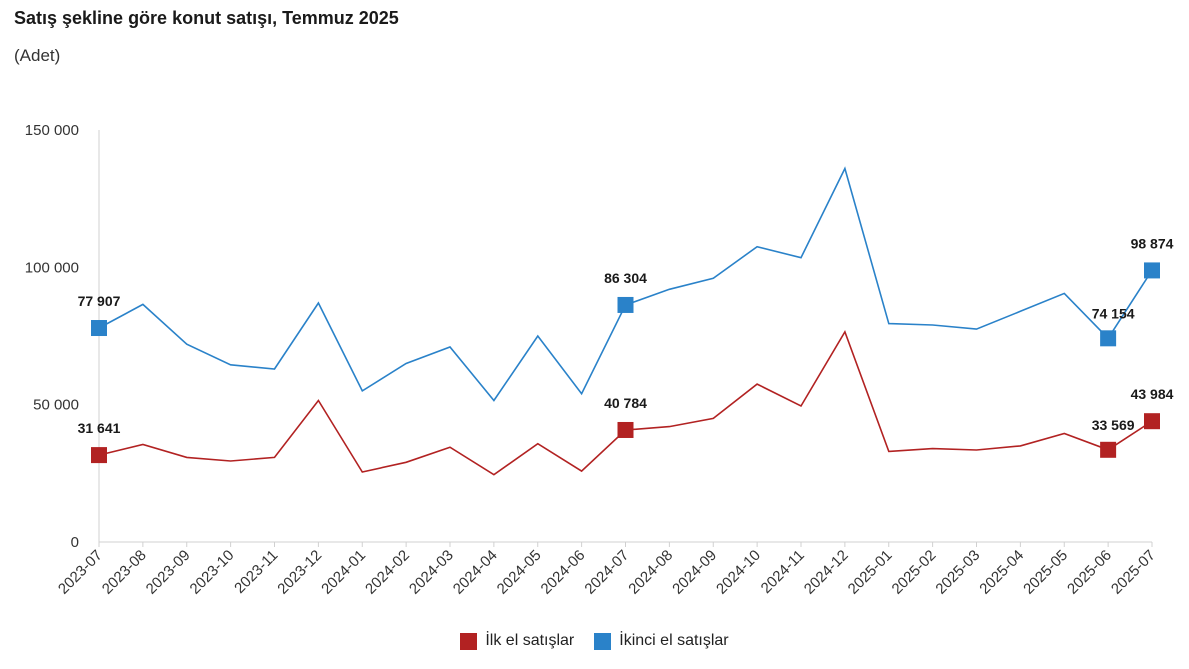 This screenshot has height=669, width=1189. What do you see at coordinates (299, 572) in the screenshot?
I see `x-tick-label: 2023-12` at bounding box center [299, 572].